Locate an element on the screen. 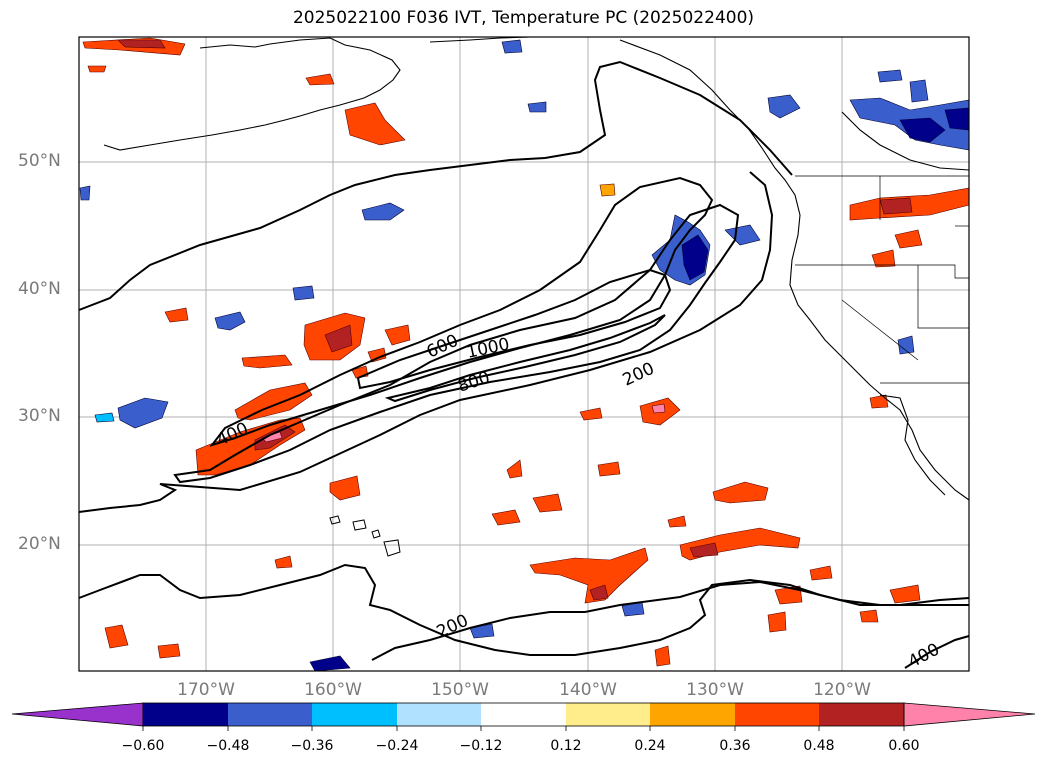 The image size is (1047, 765). lon-label-140w: 140°W is located at coordinates (588, 690).